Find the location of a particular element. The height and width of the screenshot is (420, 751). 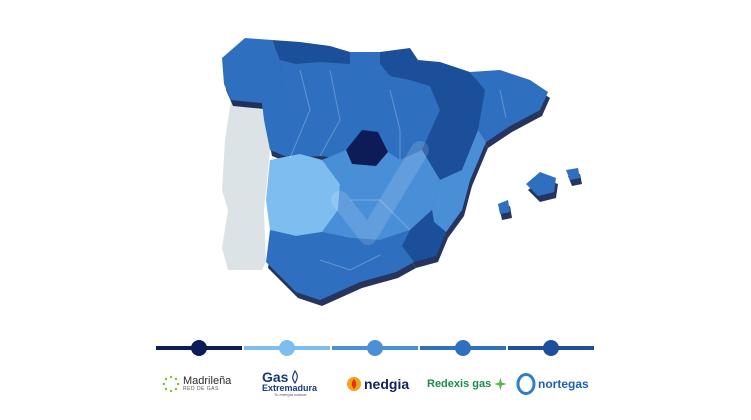

madrilena-dots-icon is located at coordinates (171, 384).